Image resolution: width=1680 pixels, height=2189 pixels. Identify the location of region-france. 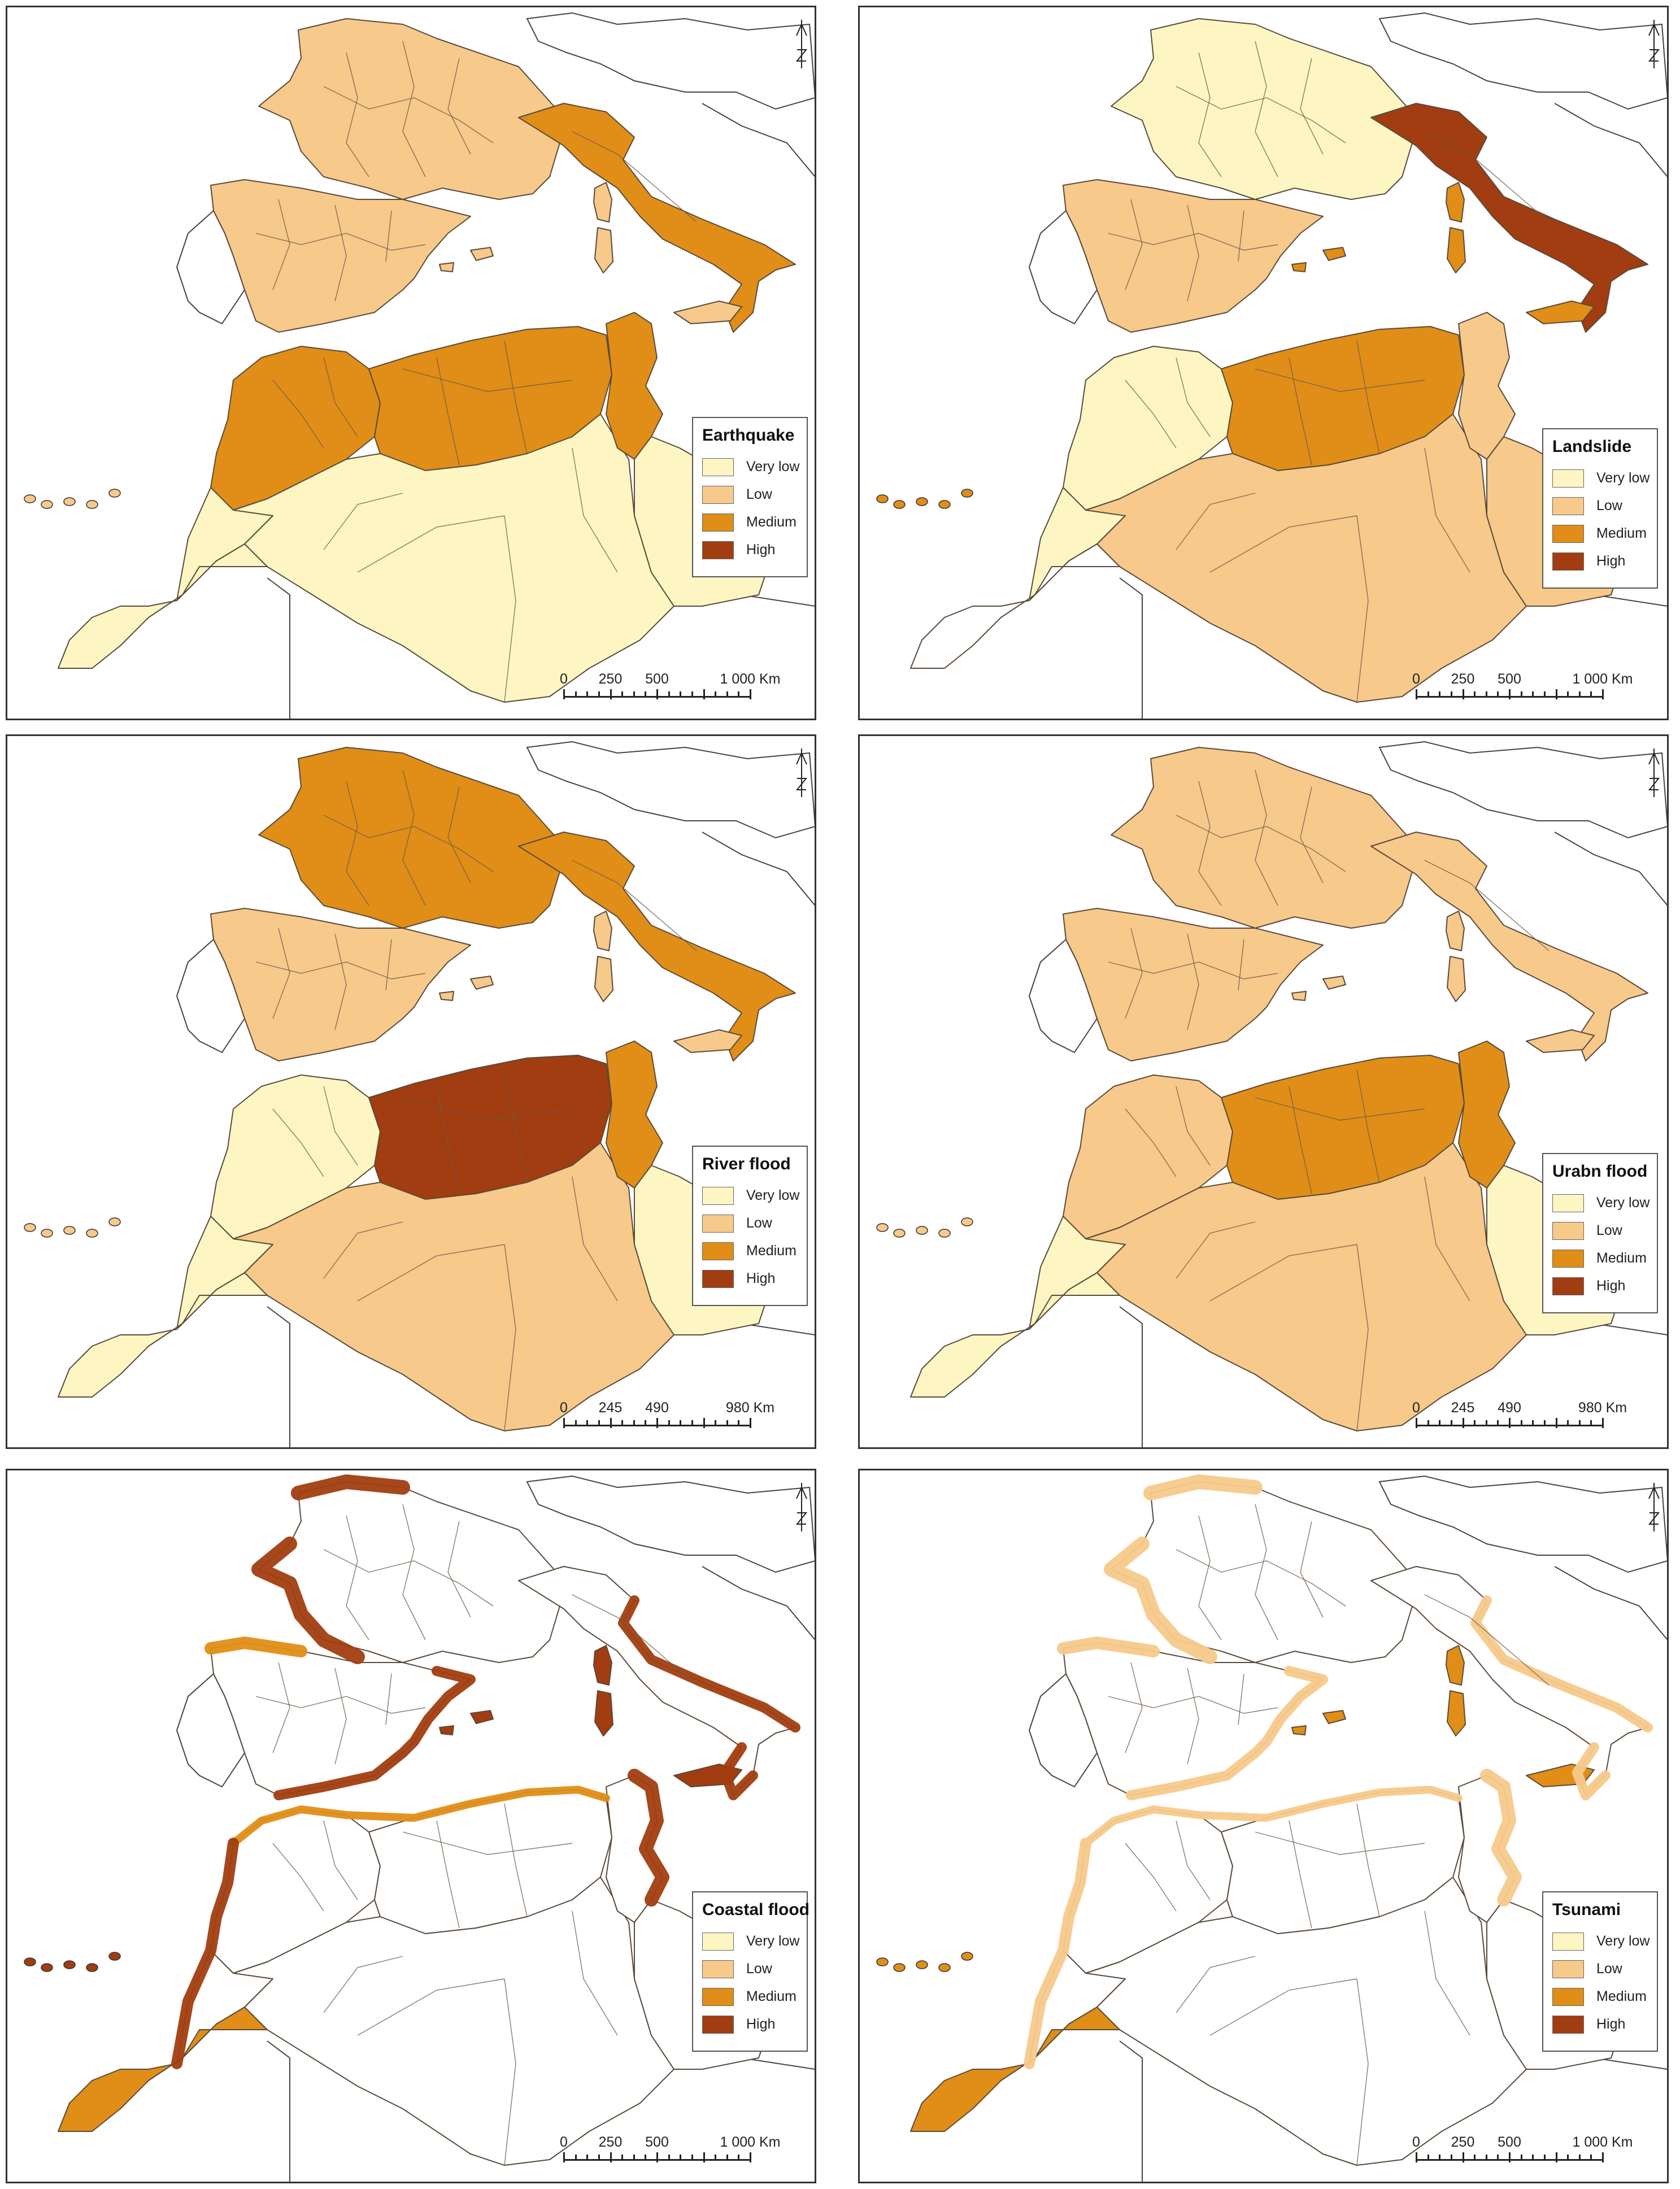
(1265, 838).